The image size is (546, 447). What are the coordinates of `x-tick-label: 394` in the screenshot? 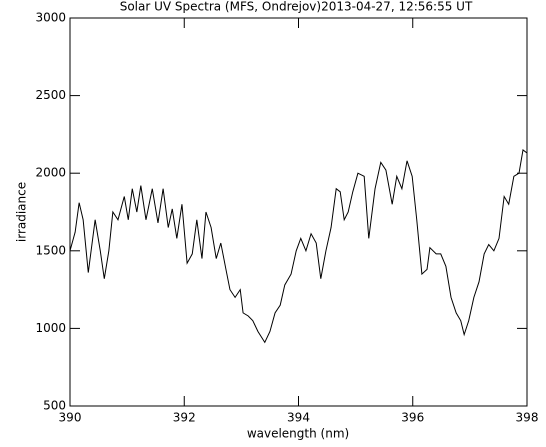 It's located at (298, 418).